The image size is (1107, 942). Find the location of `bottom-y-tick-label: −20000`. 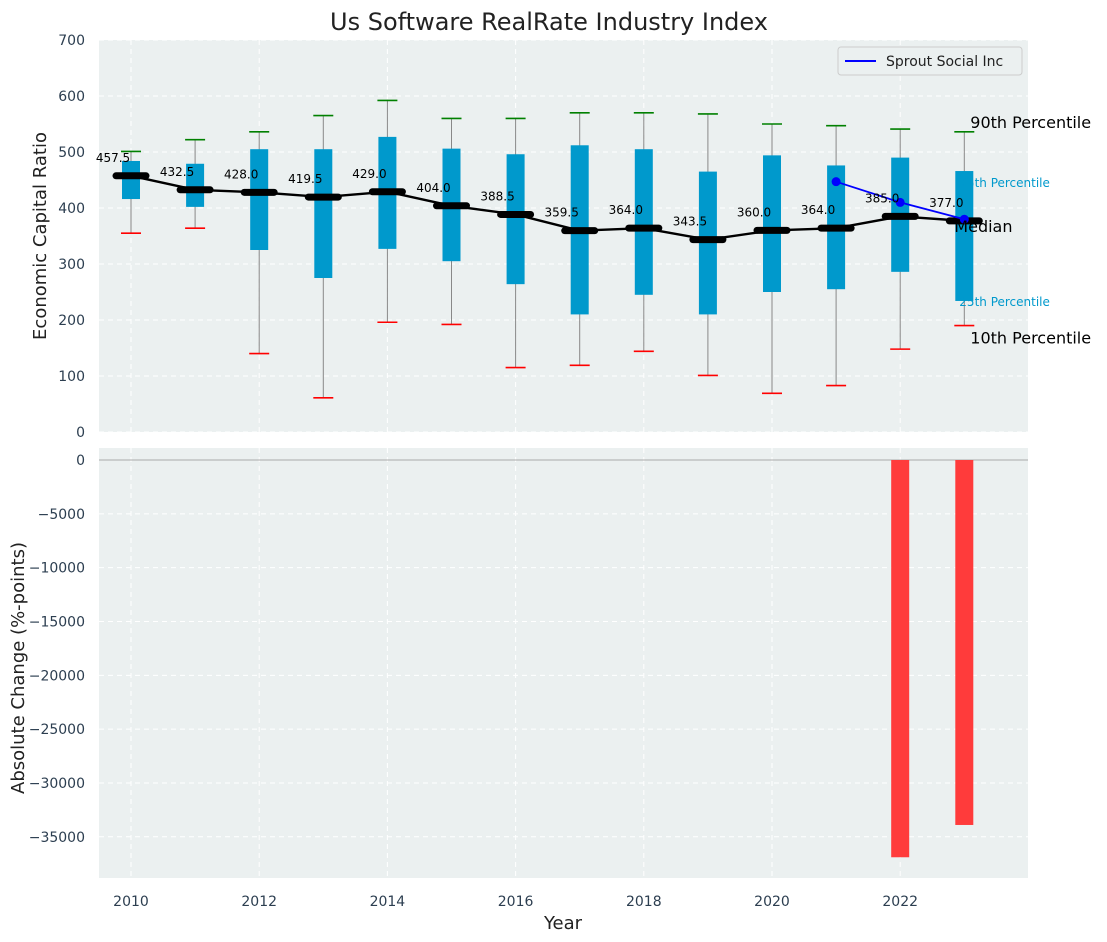

bottom-y-tick-label: −20000 is located at coordinates (57, 676).